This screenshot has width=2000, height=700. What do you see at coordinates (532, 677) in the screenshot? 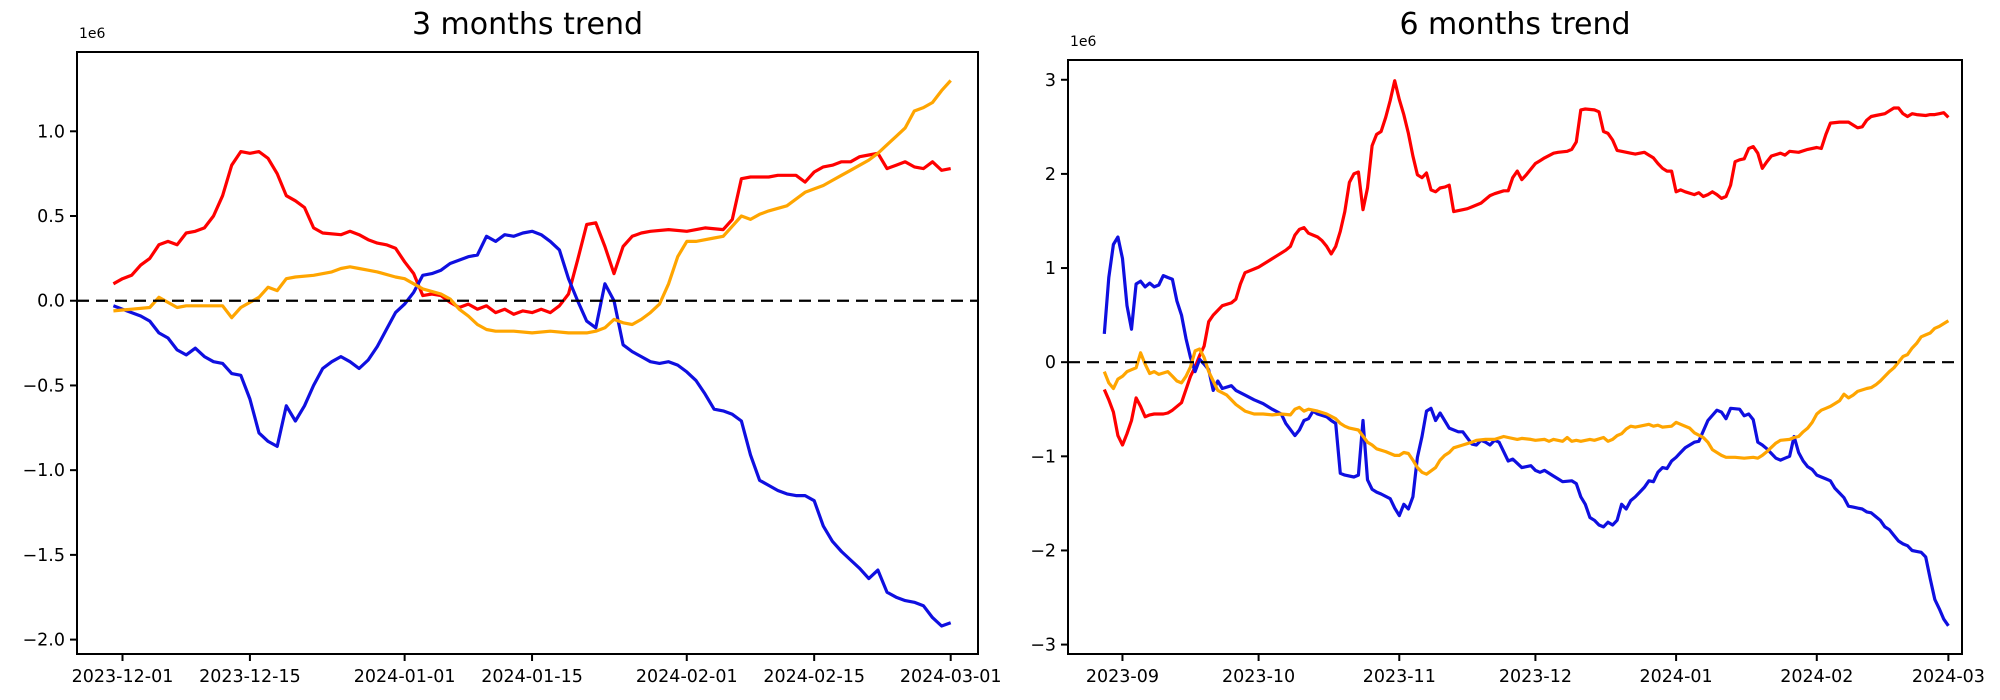
I see `x-tick-label: 2024-01-15` at bounding box center [532, 677].